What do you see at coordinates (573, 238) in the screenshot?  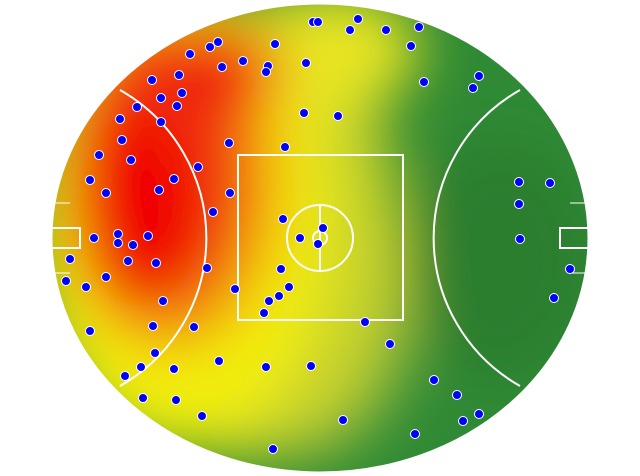 I see `right-goal-square` at bounding box center [573, 238].